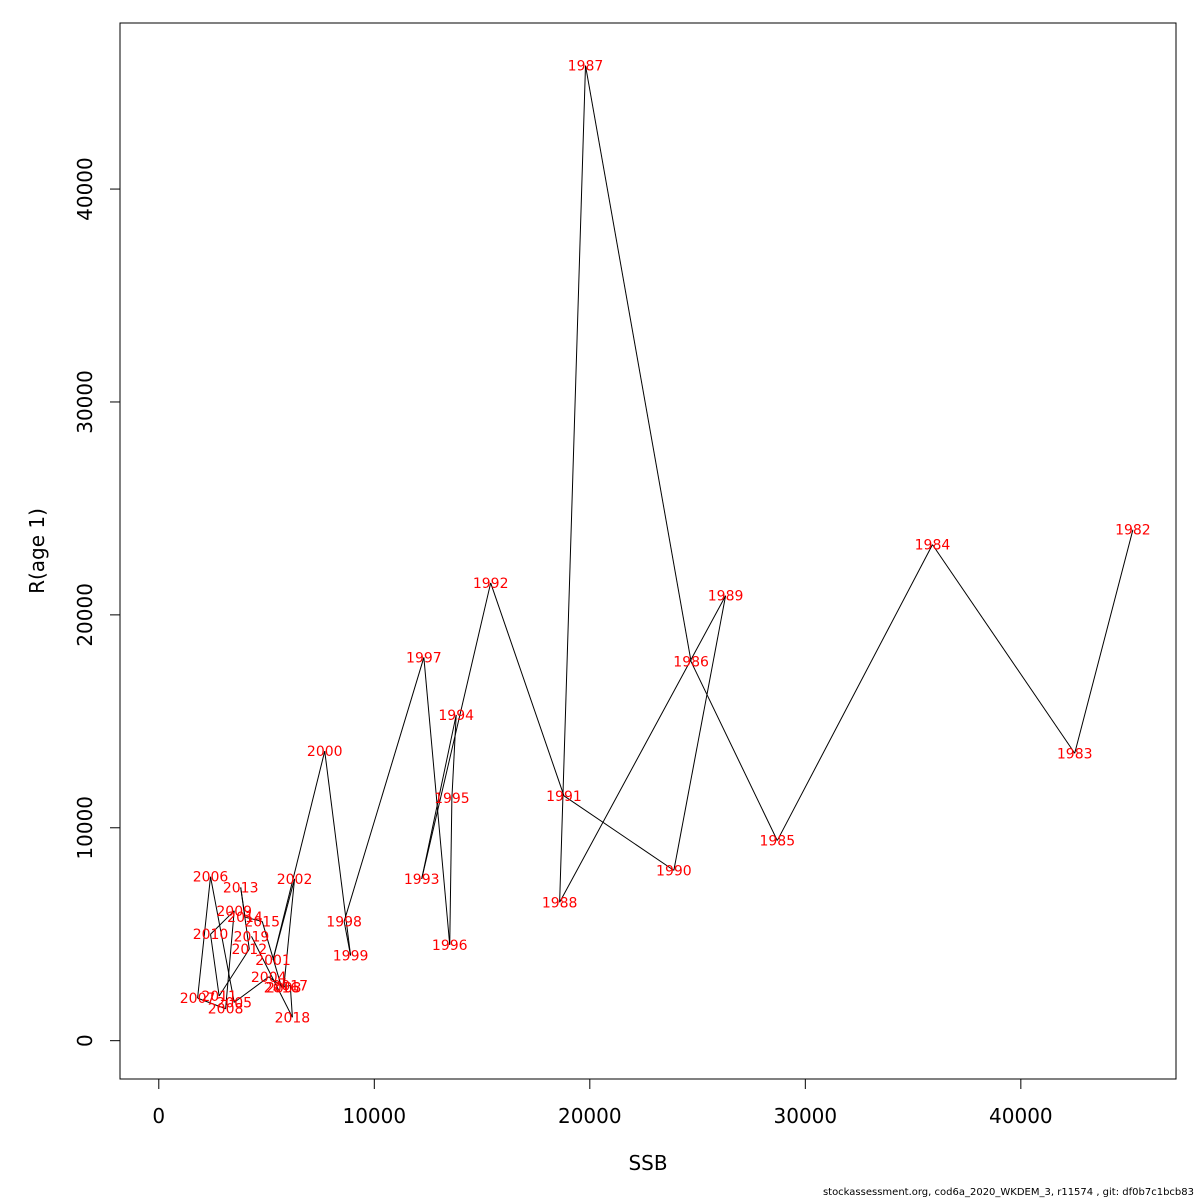  What do you see at coordinates (85, 828) in the screenshot?
I see `y-tick-label: 10000` at bounding box center [85, 828].